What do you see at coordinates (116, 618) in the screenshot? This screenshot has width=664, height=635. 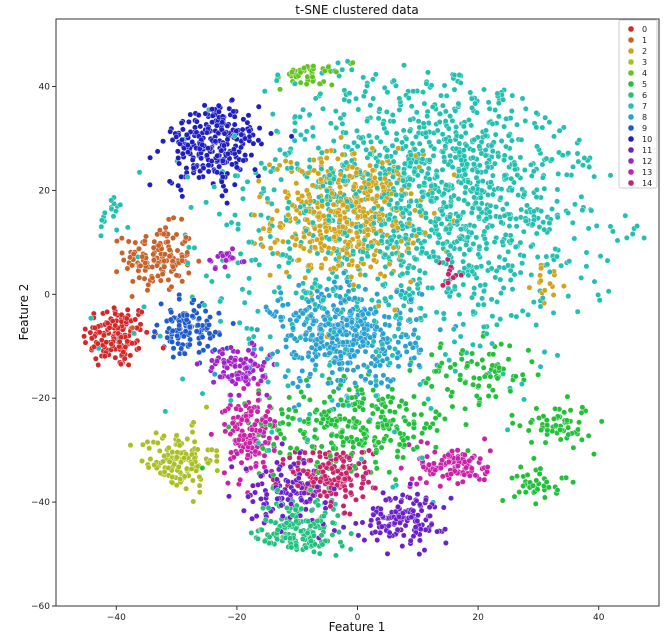 I see `x-tick-label: −40` at bounding box center [116, 618].